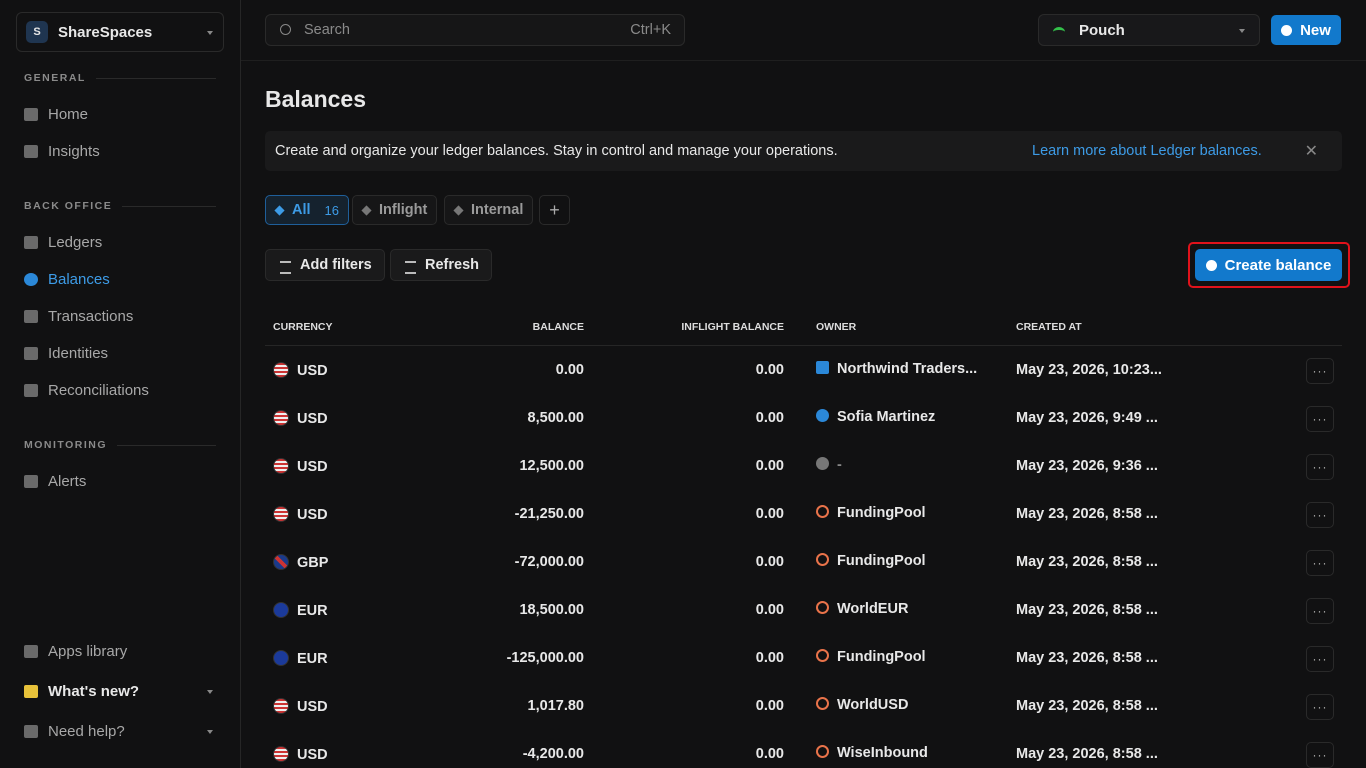  What do you see at coordinates (554, 210) in the screenshot?
I see `add-tab: +` at bounding box center [554, 210].